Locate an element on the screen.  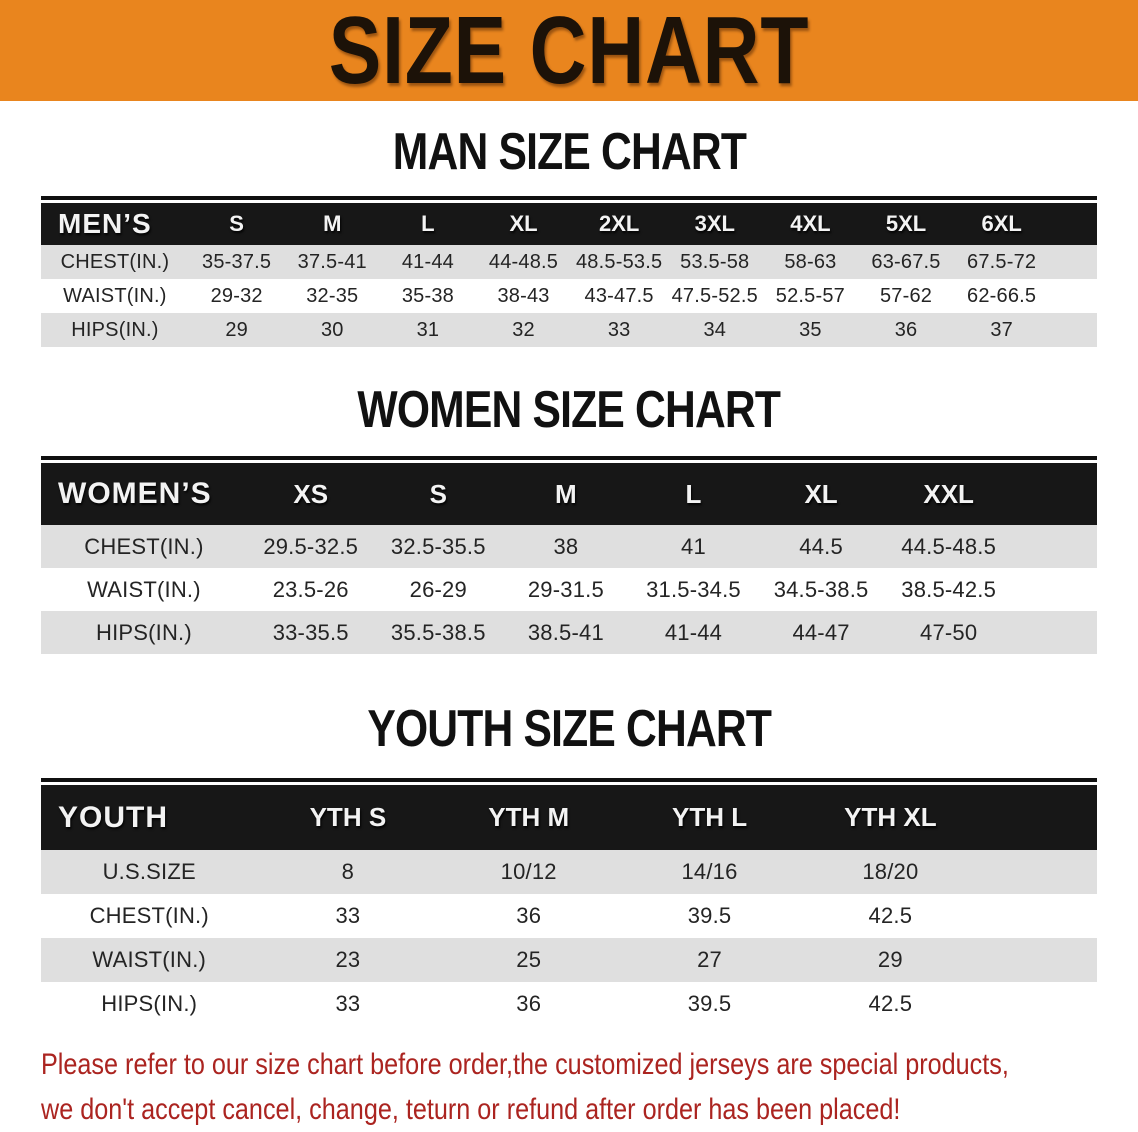
youth-col-header-yth-xl: YTH XL is located at coordinates (890, 817).